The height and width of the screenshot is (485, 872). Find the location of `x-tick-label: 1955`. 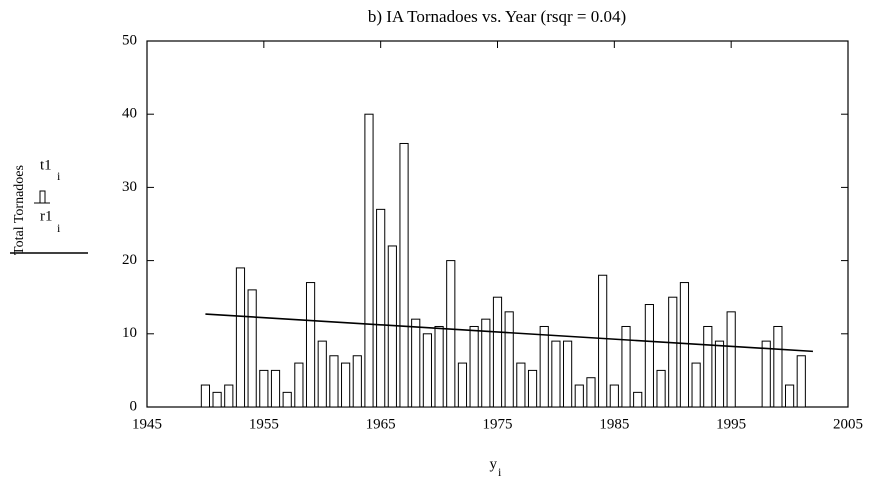

x-tick-label: 1955 is located at coordinates (264, 424).